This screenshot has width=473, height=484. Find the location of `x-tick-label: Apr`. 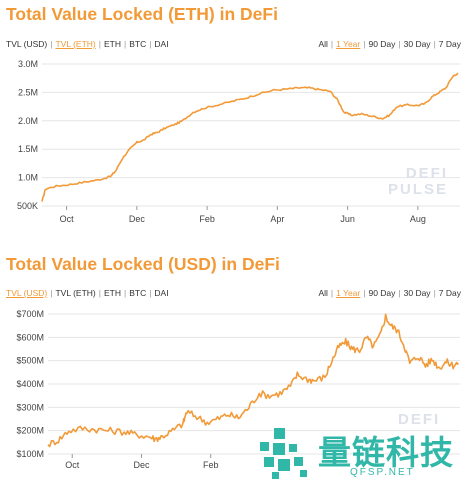

x-tick-label: Apr is located at coordinates (277, 219).